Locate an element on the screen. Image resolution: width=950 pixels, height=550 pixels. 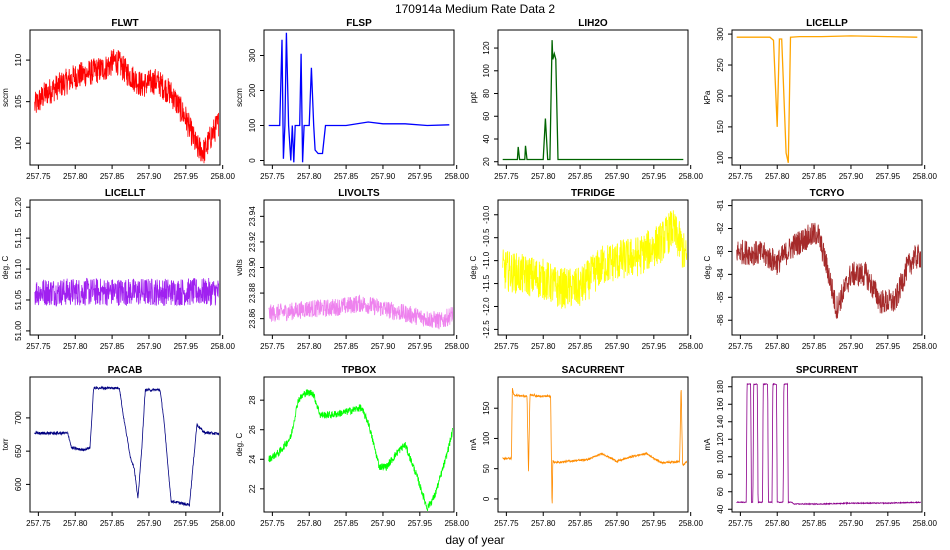
x-tick-label-tfridge: 257.75 is located at coordinates (506, 346).